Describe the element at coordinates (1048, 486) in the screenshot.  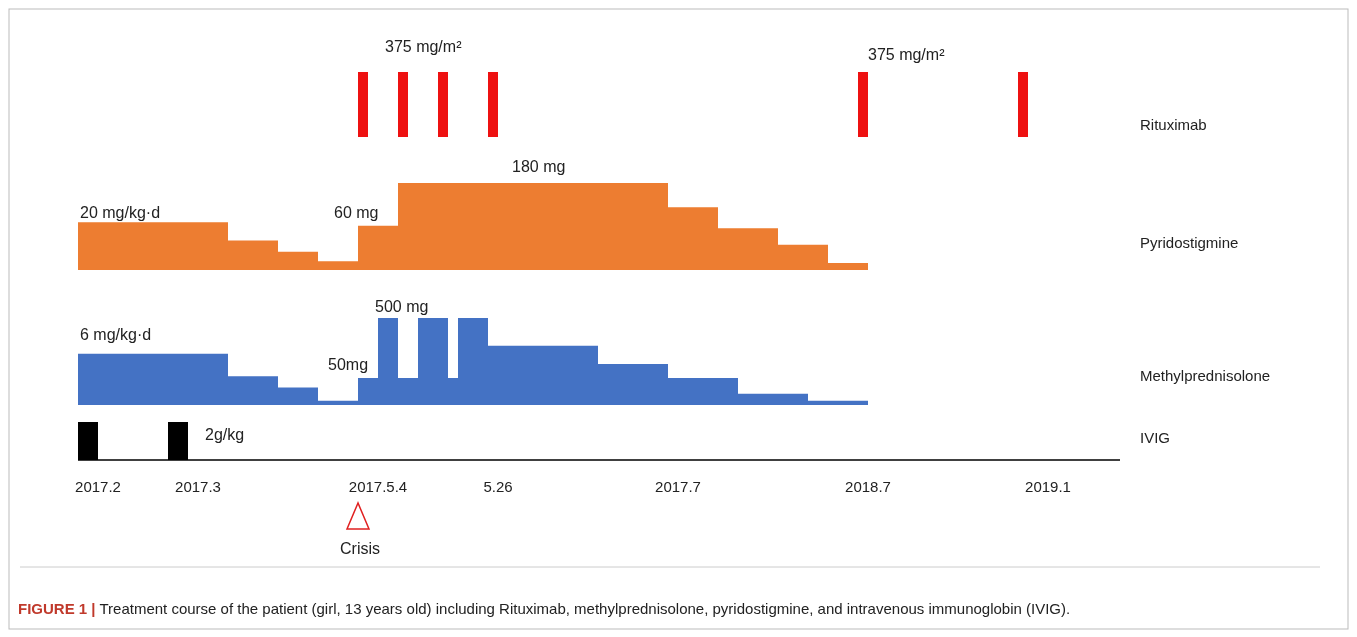
I see `x-tick-label: 2019.1` at that location.